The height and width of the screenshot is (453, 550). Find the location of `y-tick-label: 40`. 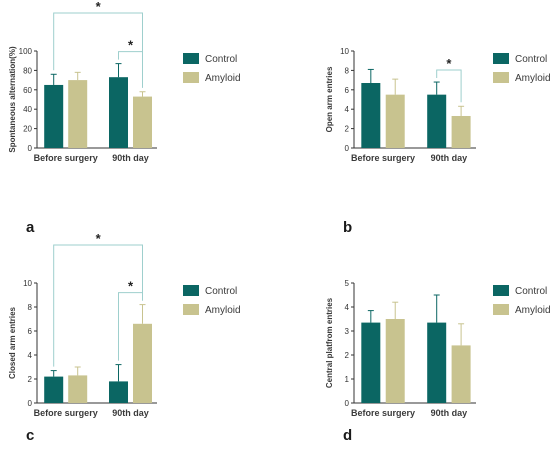

y-tick-label: 40 is located at coordinates (27, 109).